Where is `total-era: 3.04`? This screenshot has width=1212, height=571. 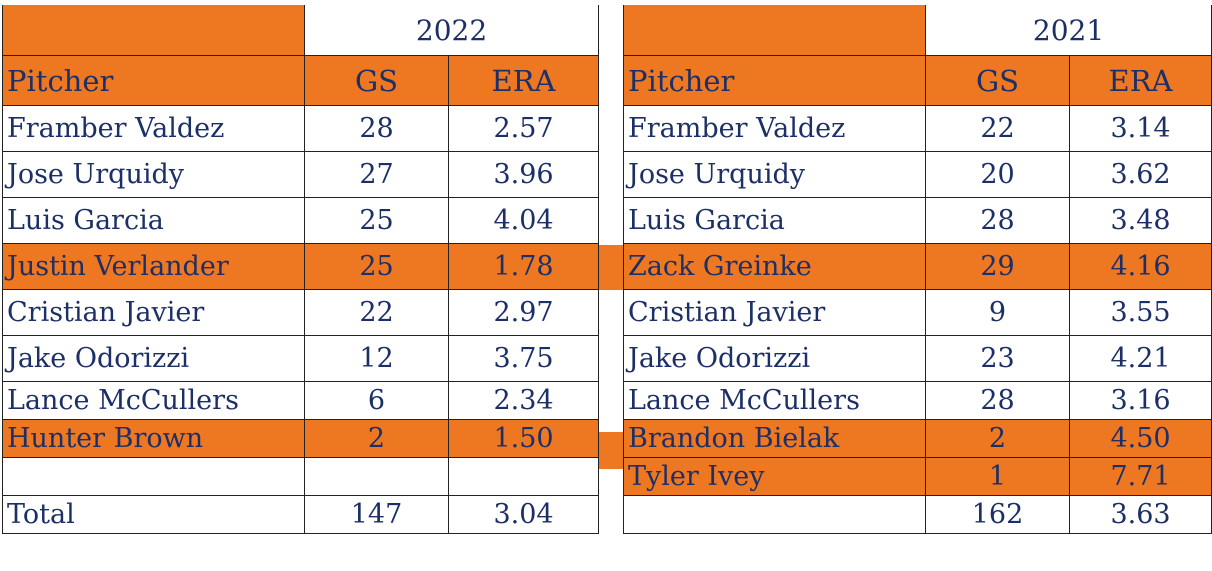
total-era: 3.04 is located at coordinates (523, 514).